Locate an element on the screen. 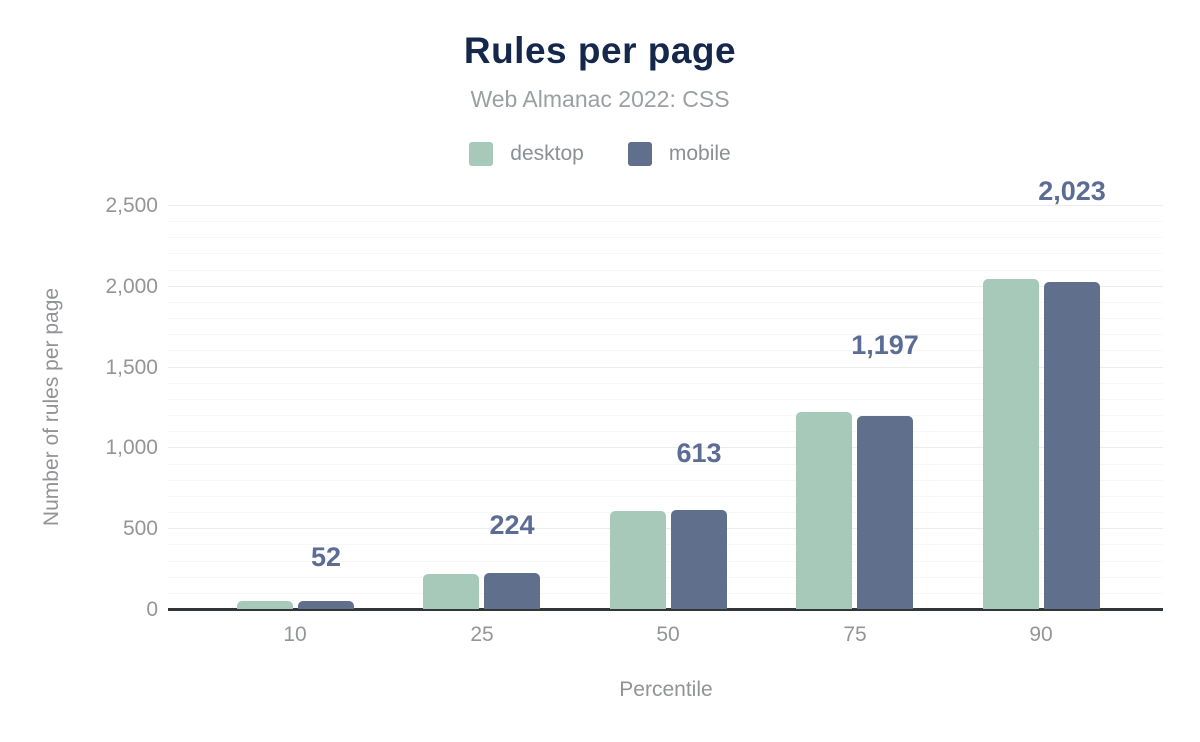 The width and height of the screenshot is (1200, 742). page-title: Rules per page is located at coordinates (600, 50).